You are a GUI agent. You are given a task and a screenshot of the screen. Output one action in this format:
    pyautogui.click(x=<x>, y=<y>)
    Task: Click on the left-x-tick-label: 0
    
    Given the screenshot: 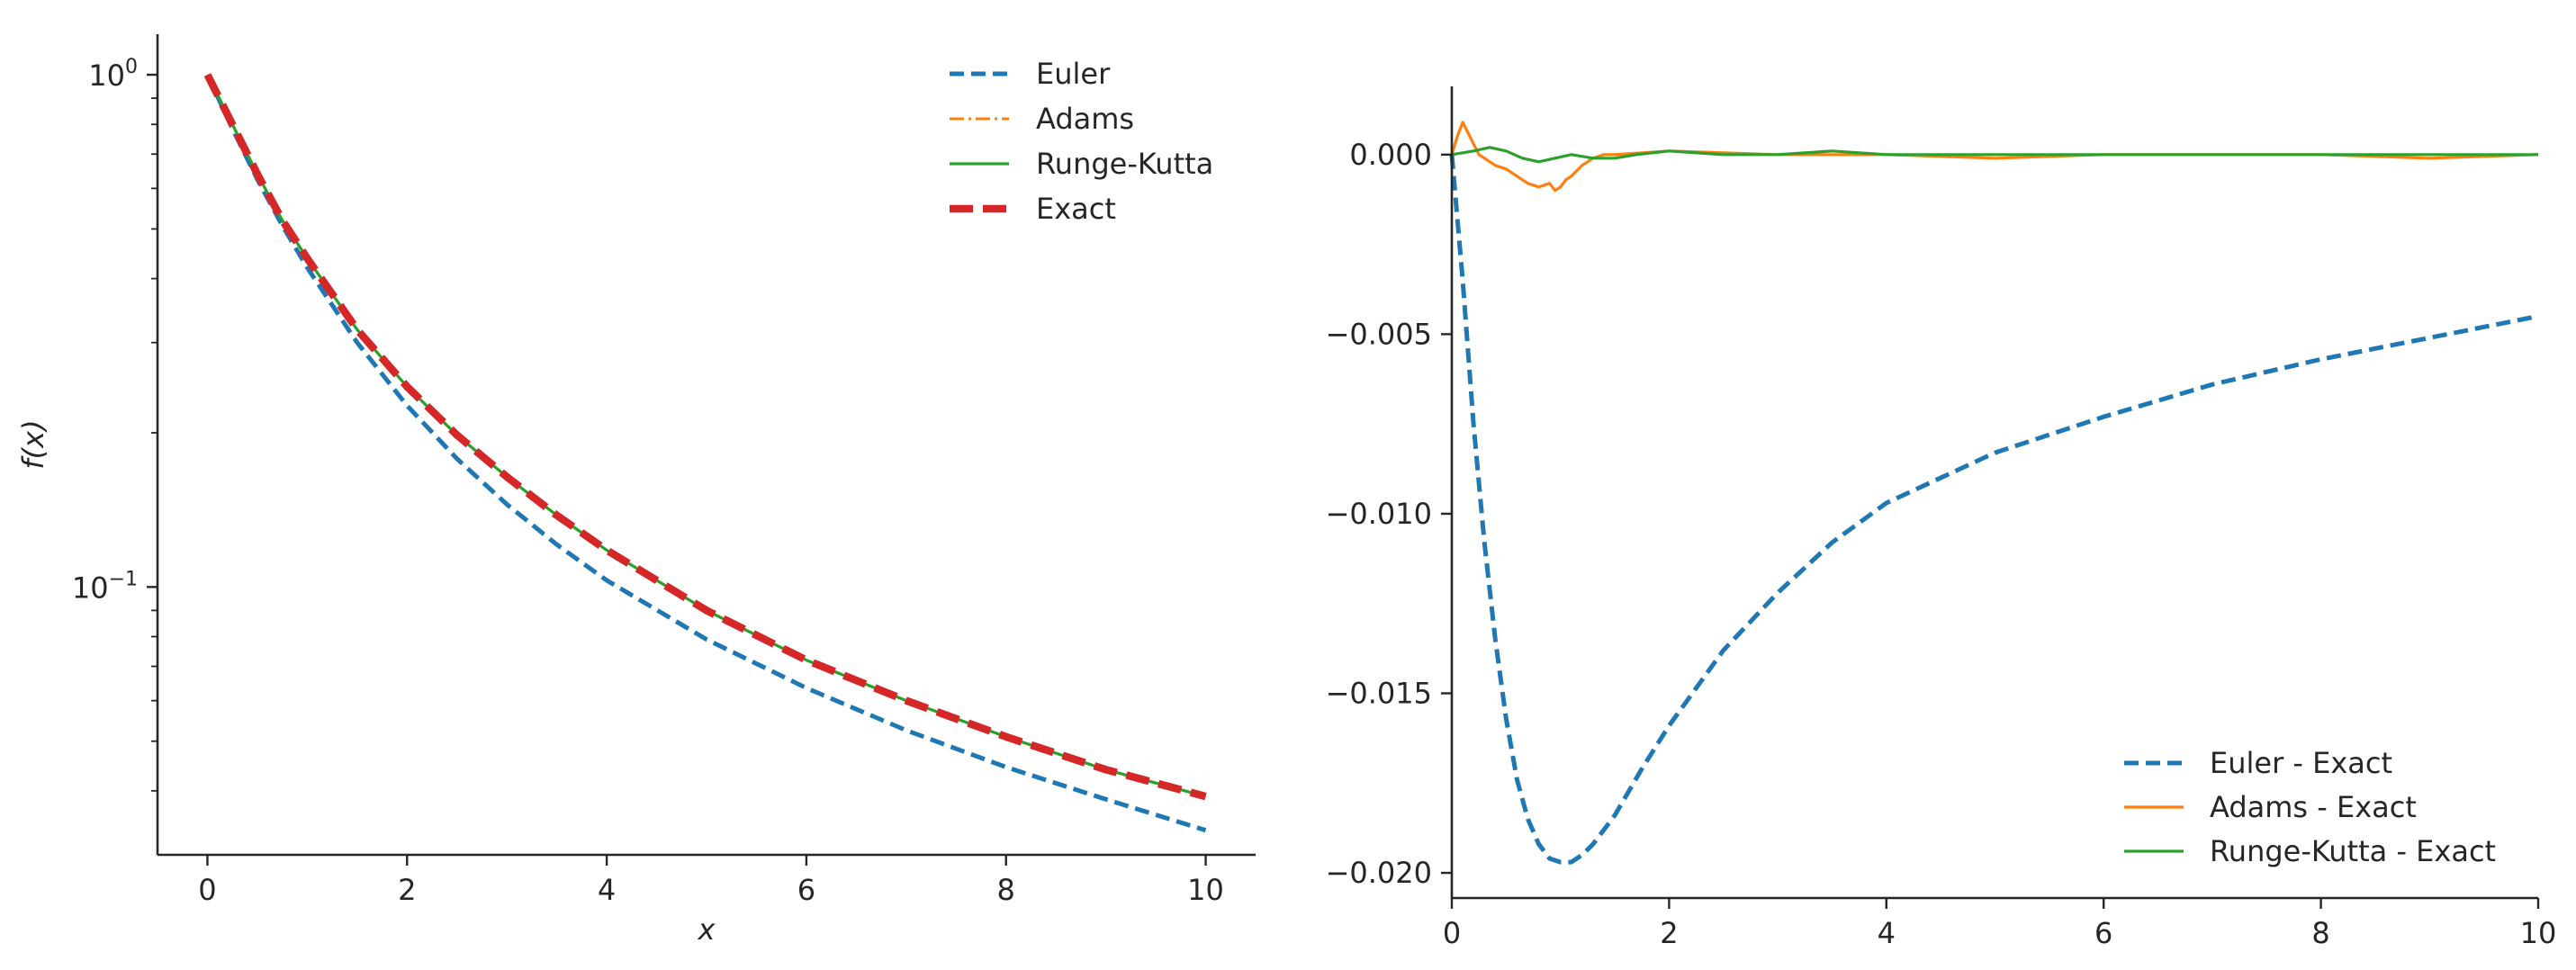 What is the action you would take?
    pyautogui.click(x=207, y=890)
    